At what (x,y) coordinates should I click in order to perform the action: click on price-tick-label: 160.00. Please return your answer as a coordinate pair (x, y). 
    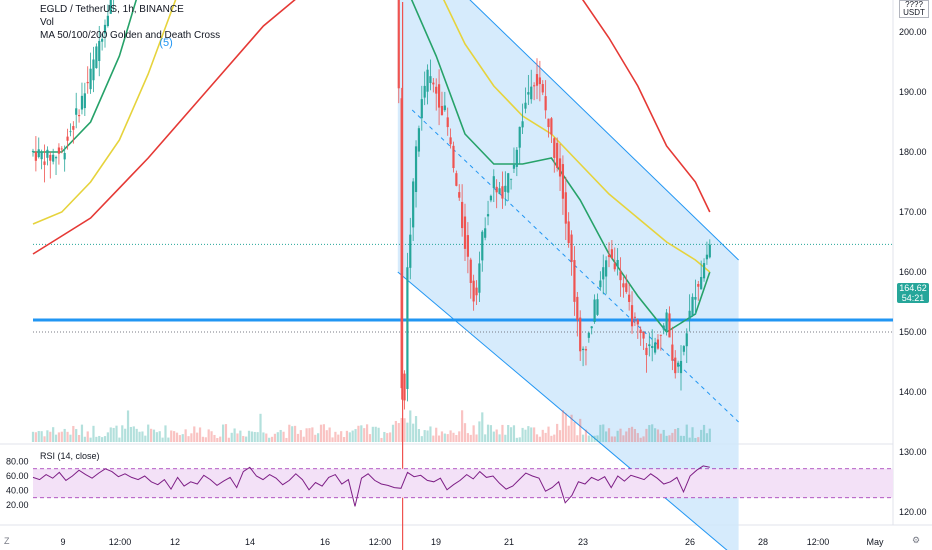
    Looking at the image, I should click on (913, 272).